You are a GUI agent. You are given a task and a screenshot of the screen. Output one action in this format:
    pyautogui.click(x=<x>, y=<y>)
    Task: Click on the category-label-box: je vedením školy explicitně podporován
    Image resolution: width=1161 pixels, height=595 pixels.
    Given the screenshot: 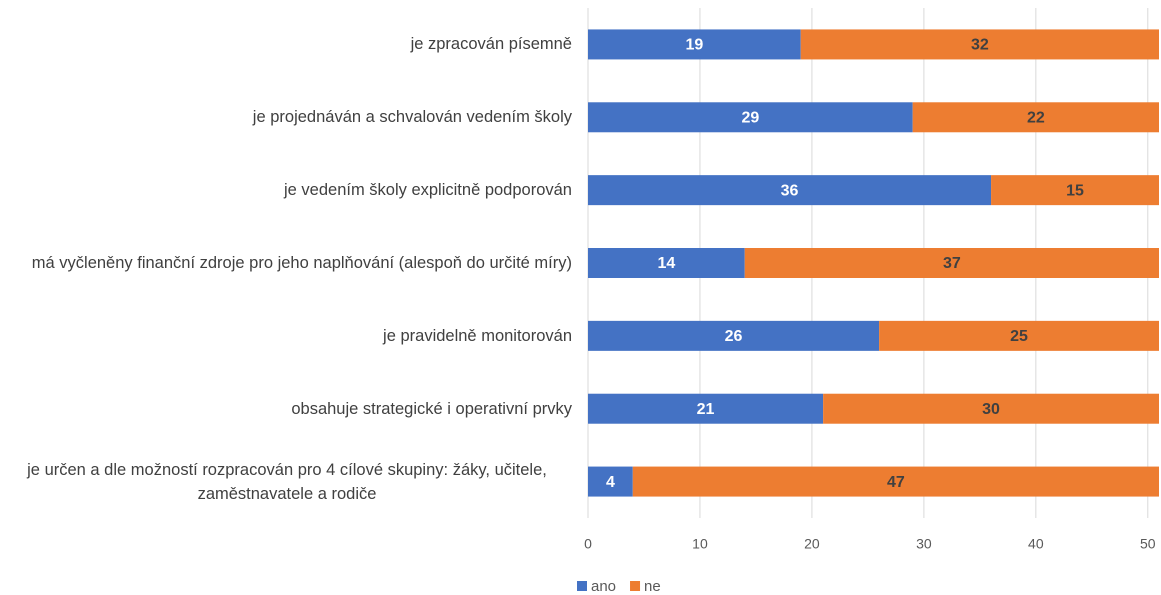 What is the action you would take?
    pyautogui.click(x=287, y=190)
    